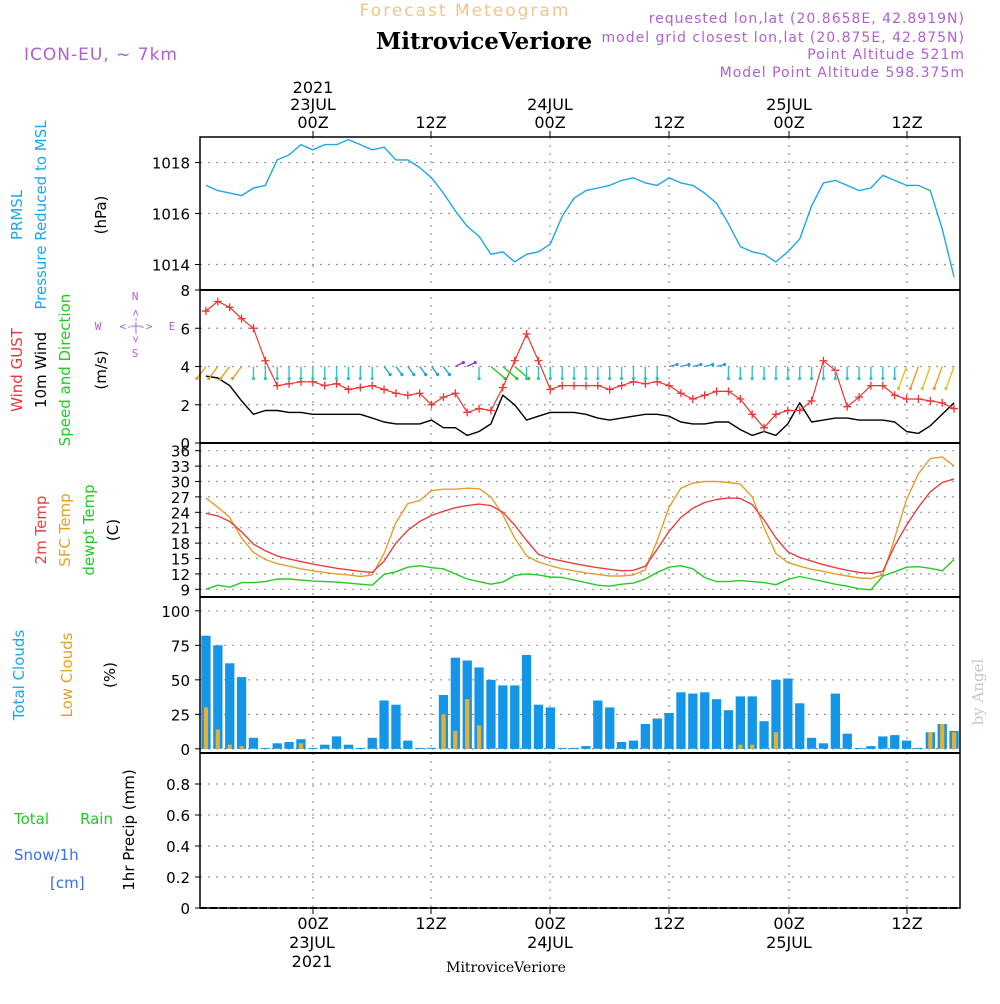  I want to click on bottom-time-tick-label: 00Z, so click(312, 923).